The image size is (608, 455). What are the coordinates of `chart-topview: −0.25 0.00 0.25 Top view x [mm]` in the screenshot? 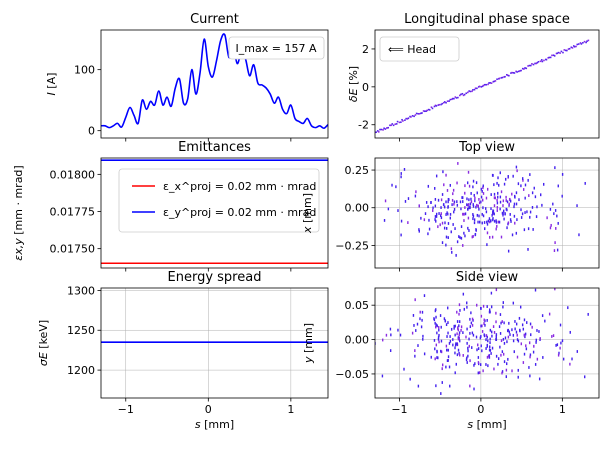 It's located at (450, 206).